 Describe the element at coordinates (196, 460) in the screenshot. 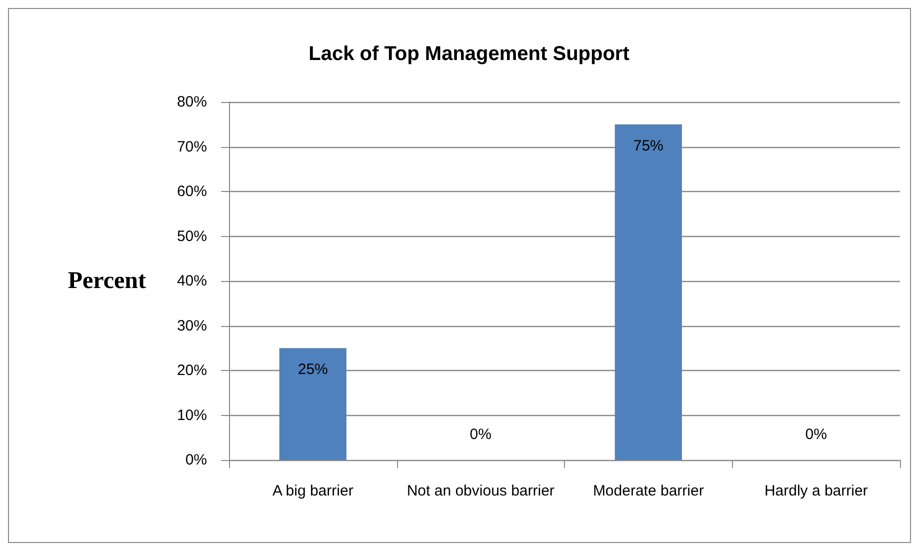

I see `y-tick-label: 0%` at that location.